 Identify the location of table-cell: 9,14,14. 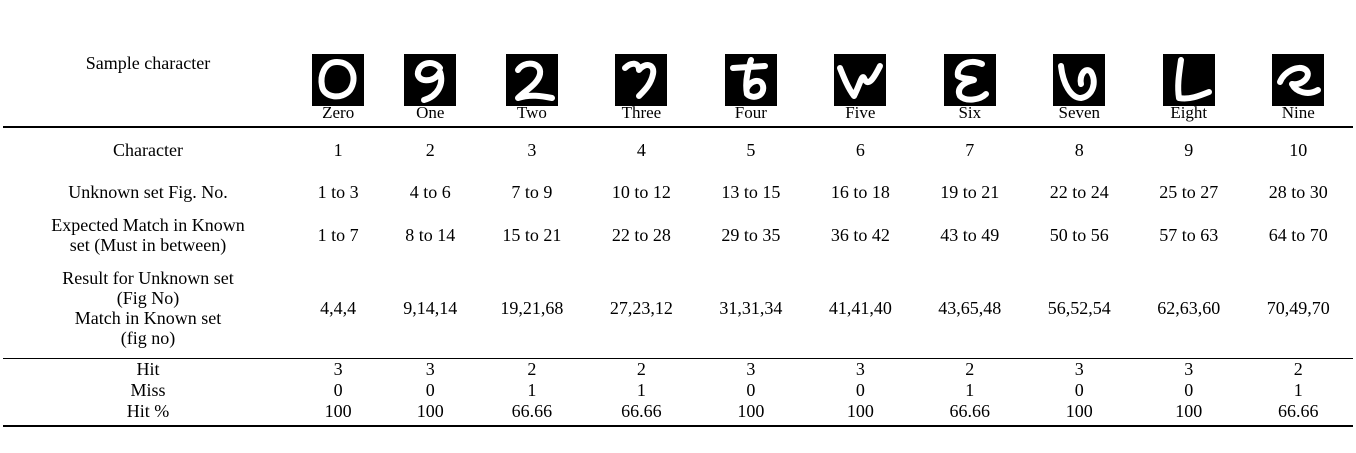
(430, 308).